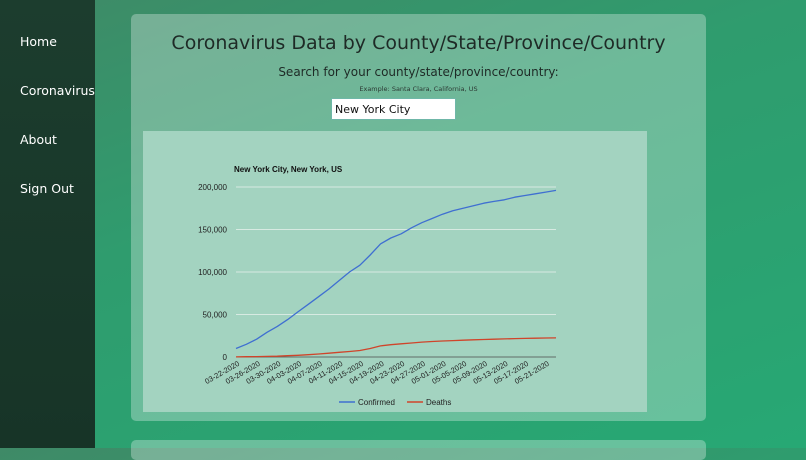 This screenshot has width=806, height=460. I want to click on confirmed-line, so click(396, 269).